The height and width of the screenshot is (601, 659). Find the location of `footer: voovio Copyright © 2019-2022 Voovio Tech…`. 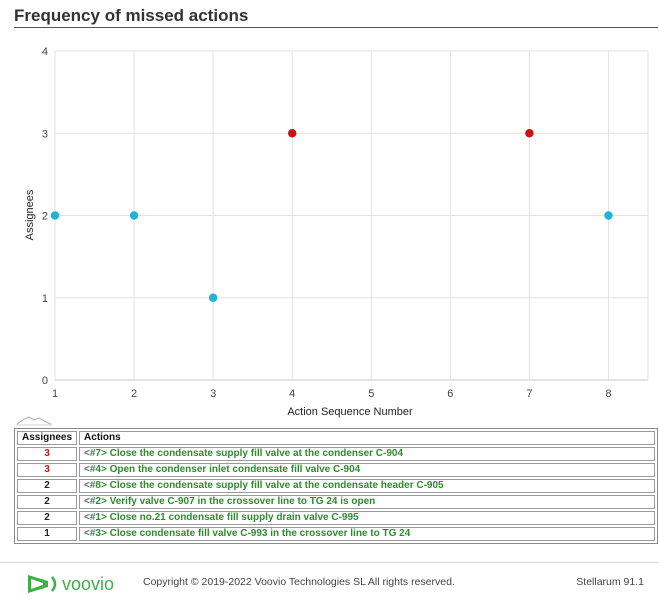

footer: voovio Copyright © 2019-2022 Voovio Tech… is located at coordinates (329, 581).